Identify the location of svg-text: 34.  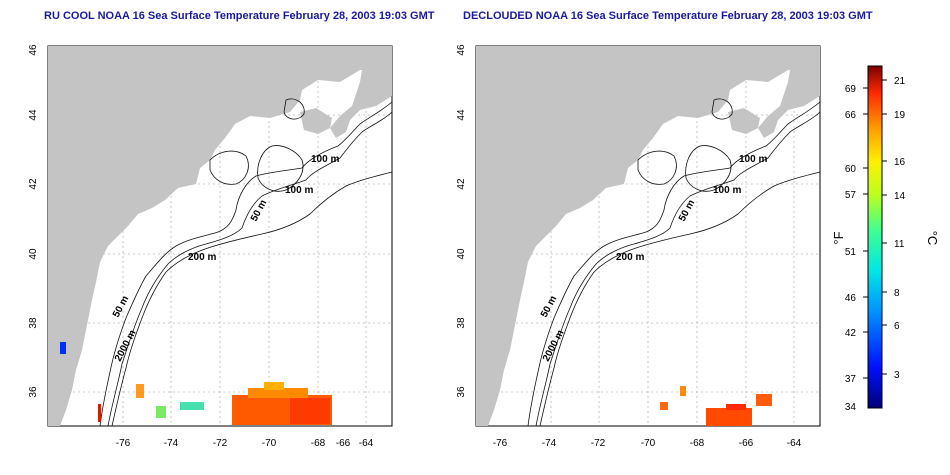
(851, 407).